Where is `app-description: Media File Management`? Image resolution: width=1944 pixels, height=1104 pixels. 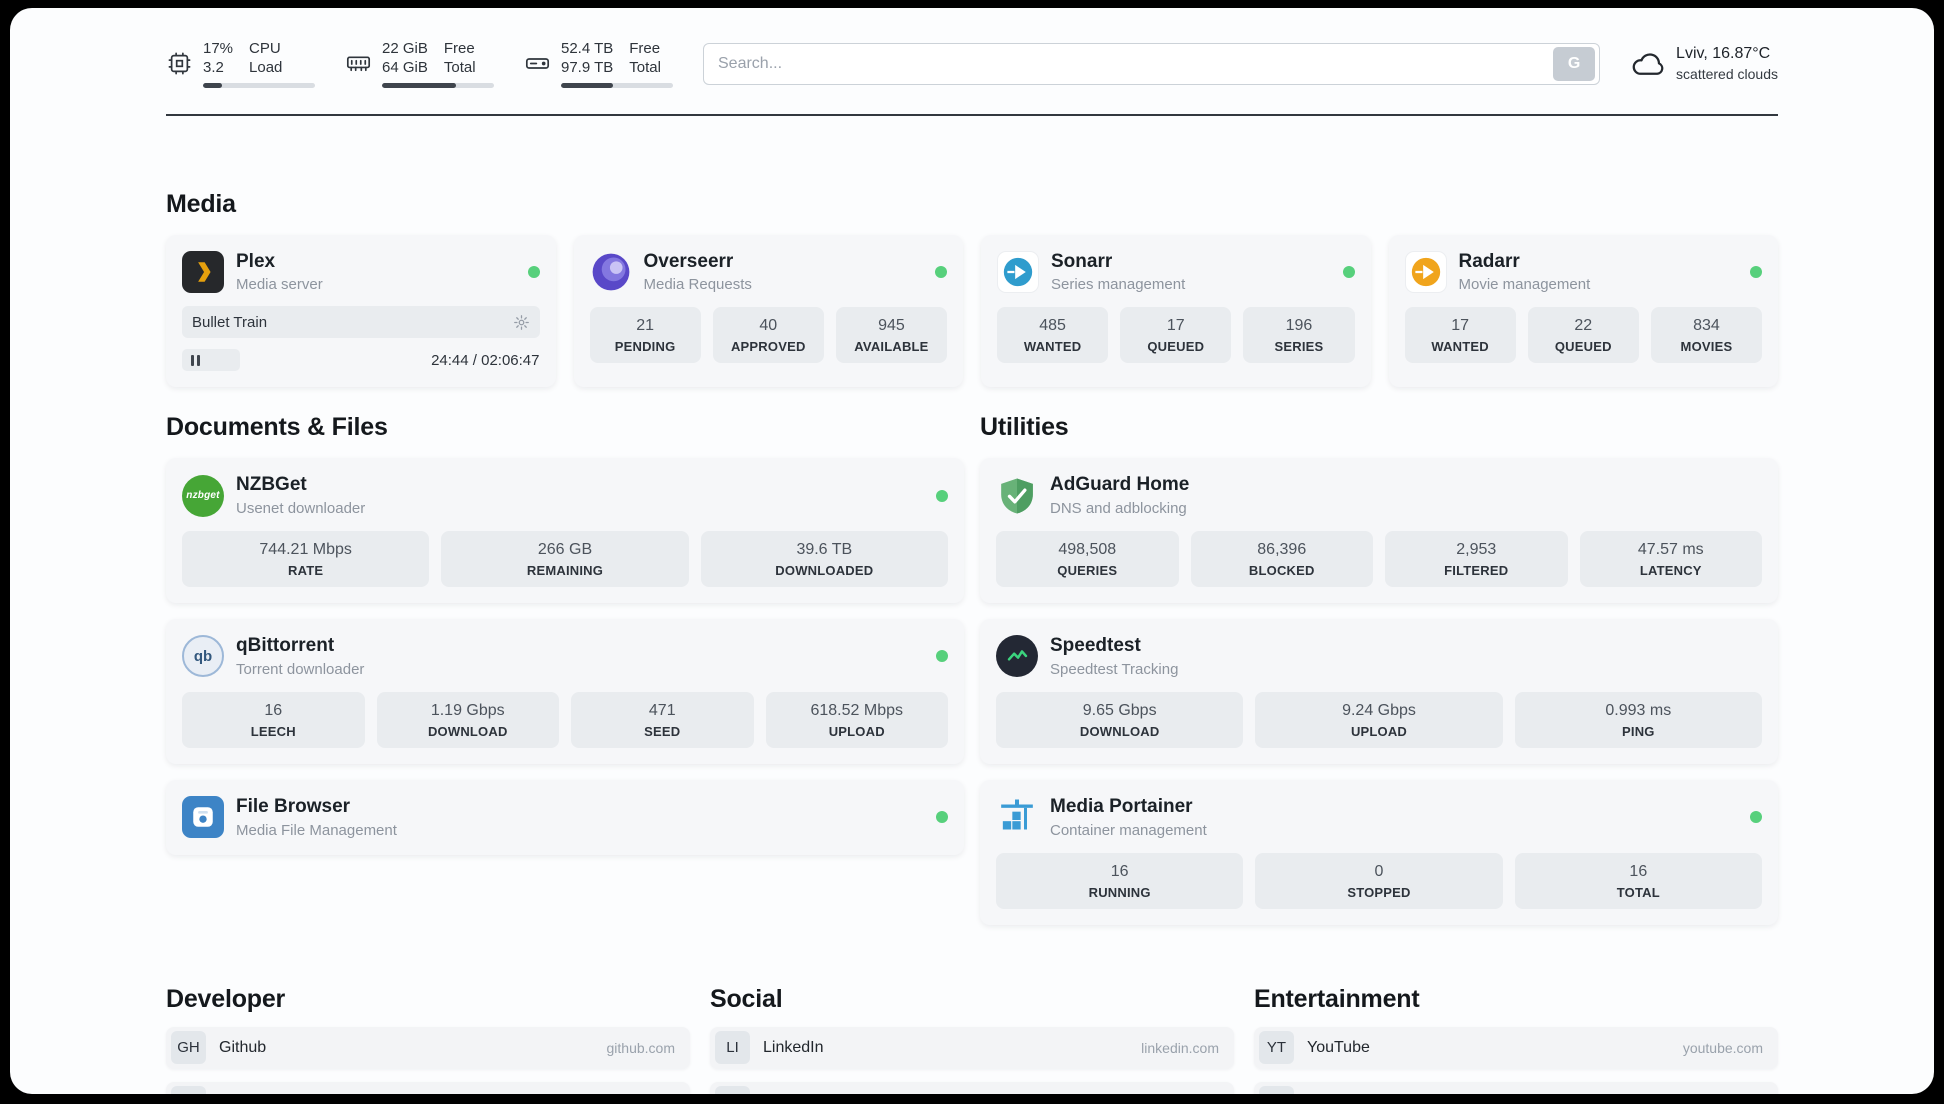 app-description: Media File Management is located at coordinates (316, 830).